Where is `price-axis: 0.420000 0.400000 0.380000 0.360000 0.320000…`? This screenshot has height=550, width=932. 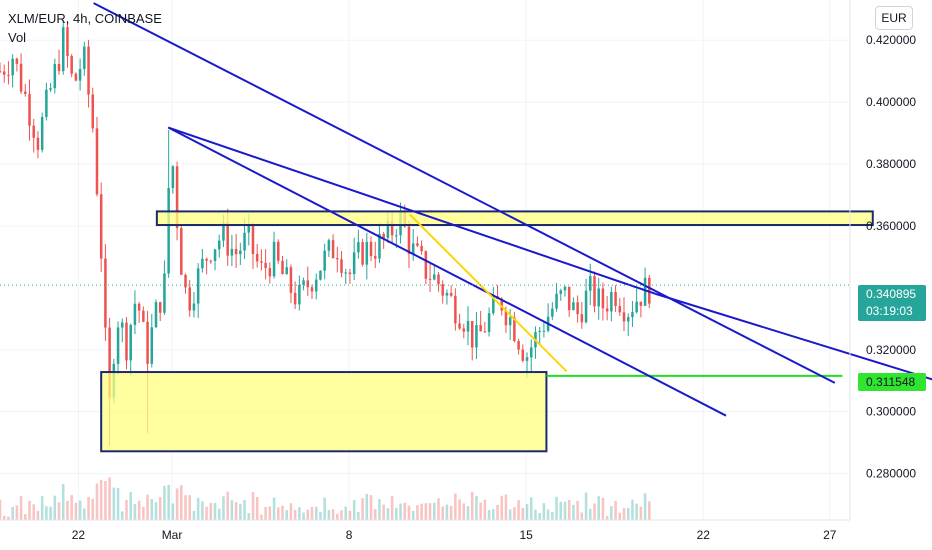 price-axis: 0.420000 0.400000 0.380000 0.360000 0.320000… is located at coordinates (891, 256).